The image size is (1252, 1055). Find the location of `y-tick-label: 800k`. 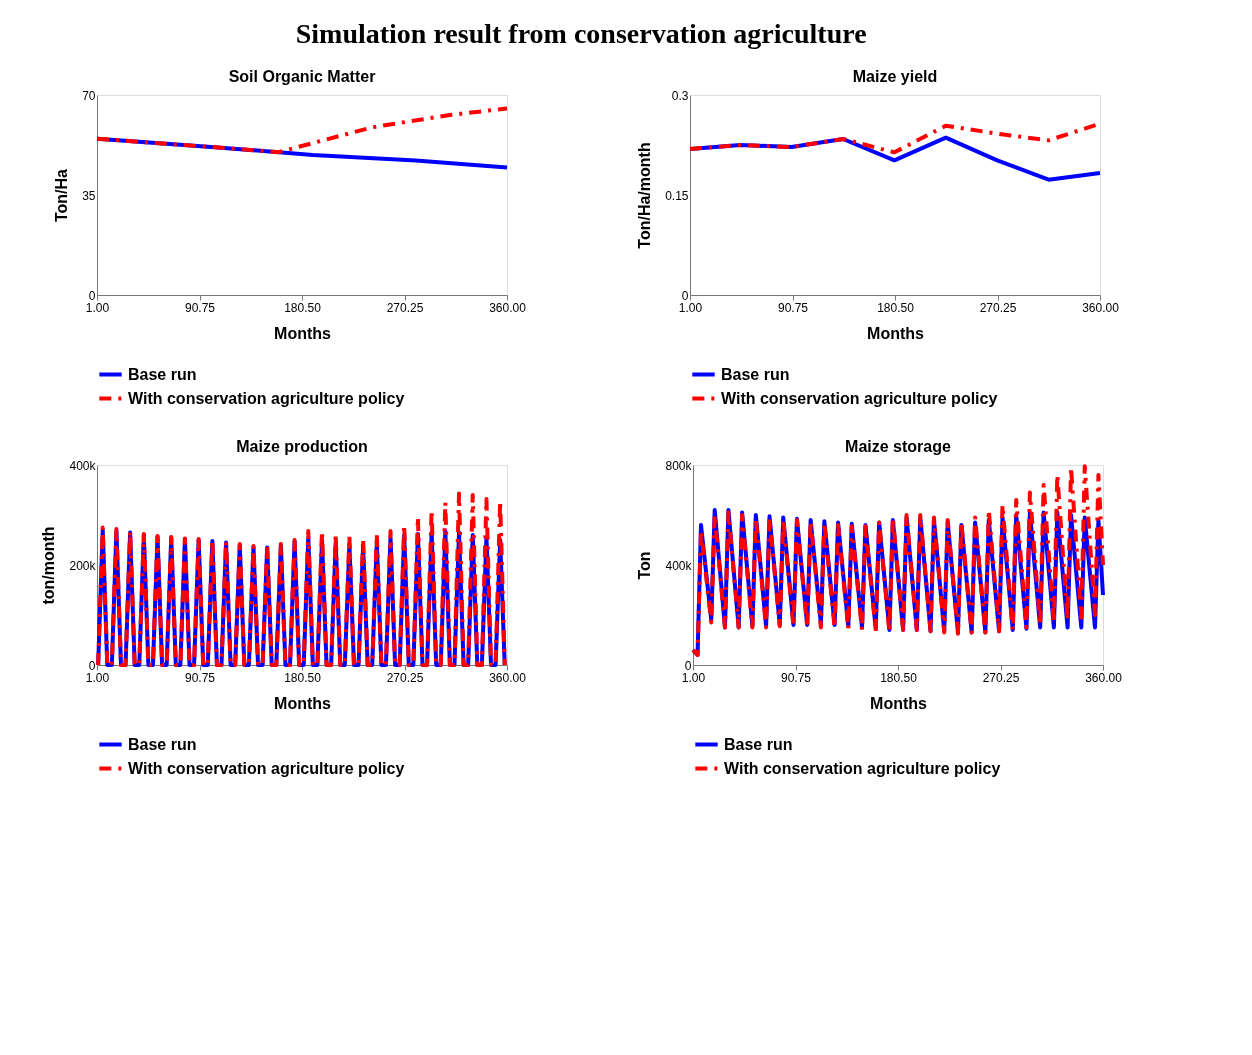

y-tick-label: 800k is located at coordinates (679, 465).